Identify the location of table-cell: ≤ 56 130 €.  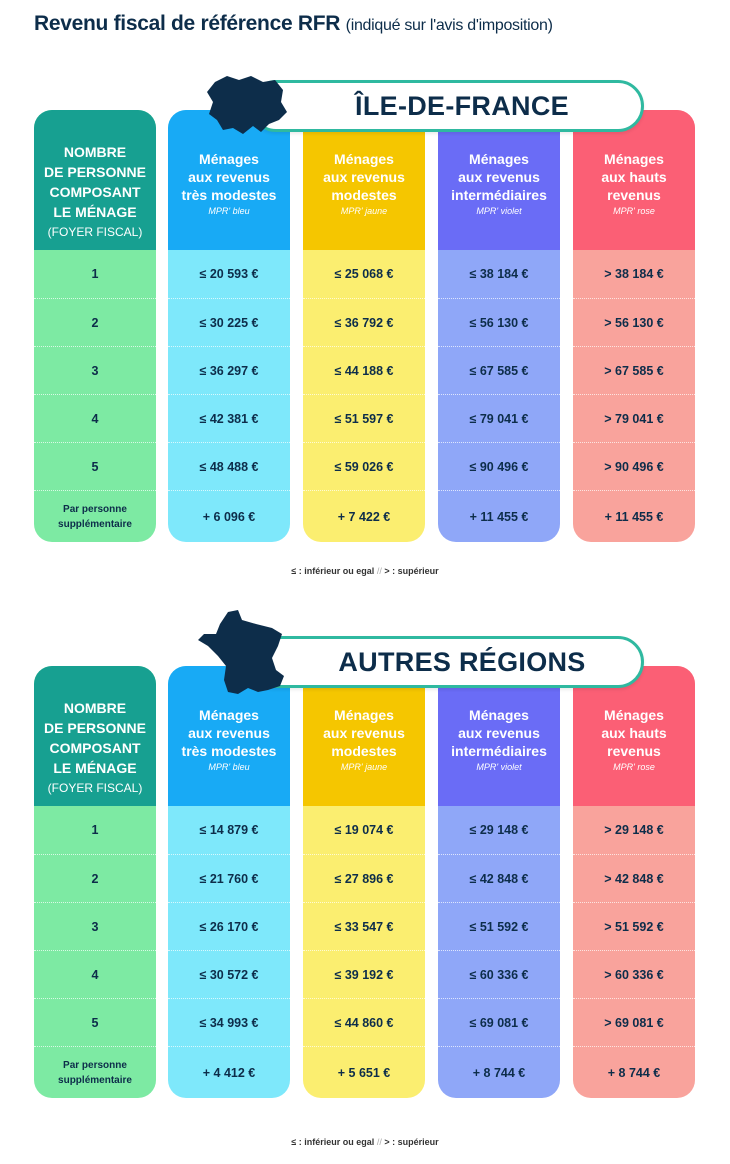
(499, 322).